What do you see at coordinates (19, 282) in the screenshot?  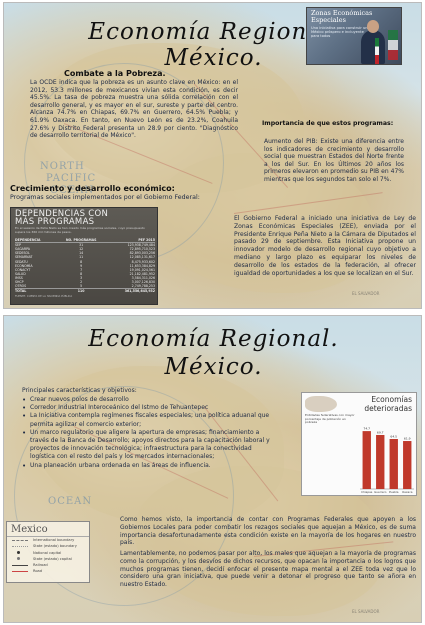 I see `table-cell: SHCP` at bounding box center [19, 282].